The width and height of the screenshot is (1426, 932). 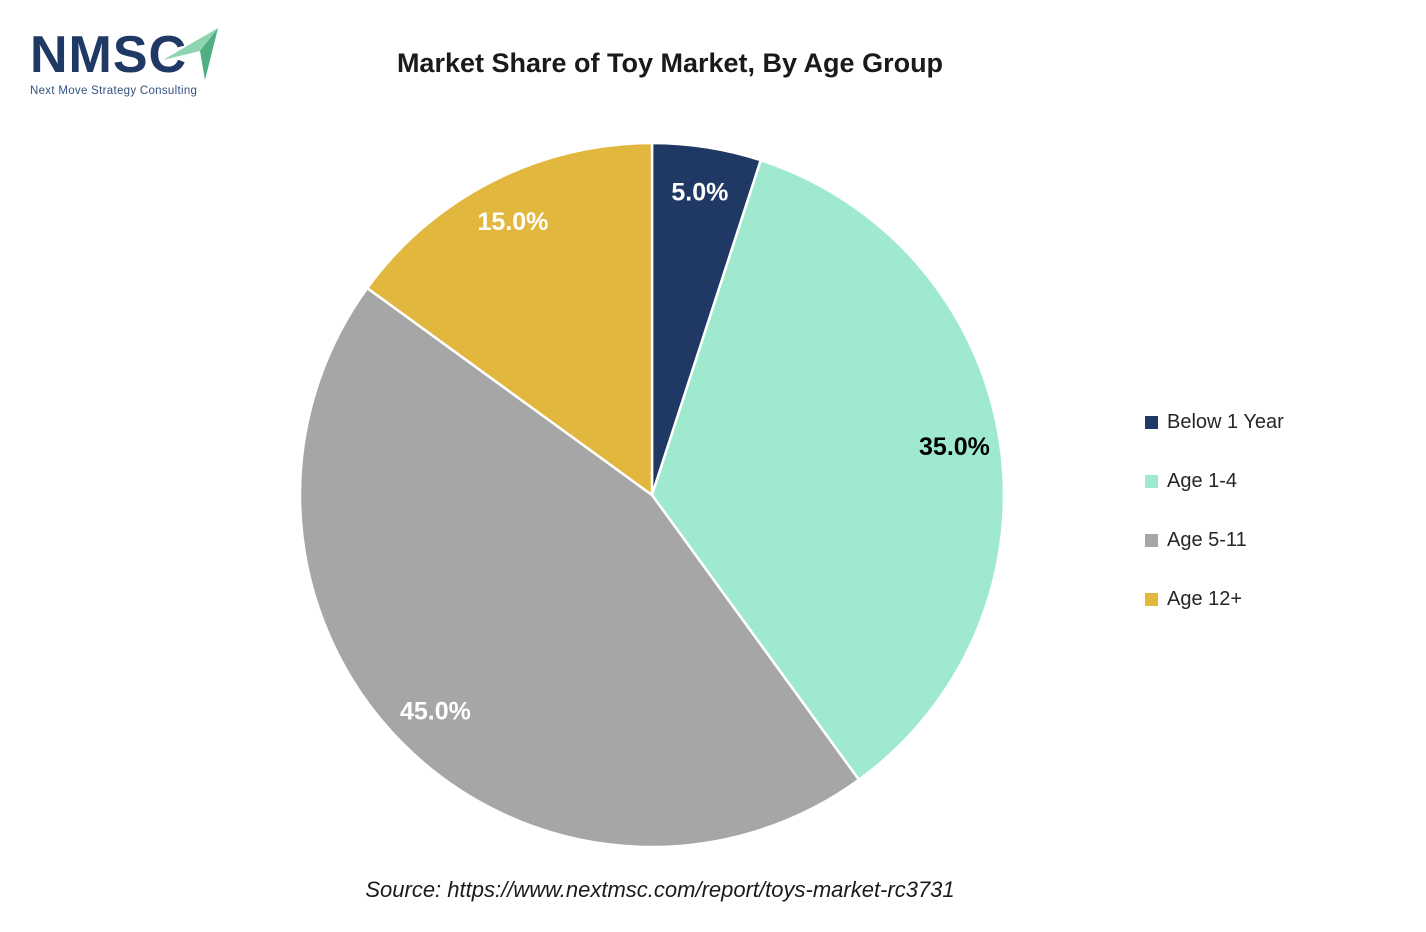 I want to click on legend-item: Age 12+, so click(x=1214, y=599).